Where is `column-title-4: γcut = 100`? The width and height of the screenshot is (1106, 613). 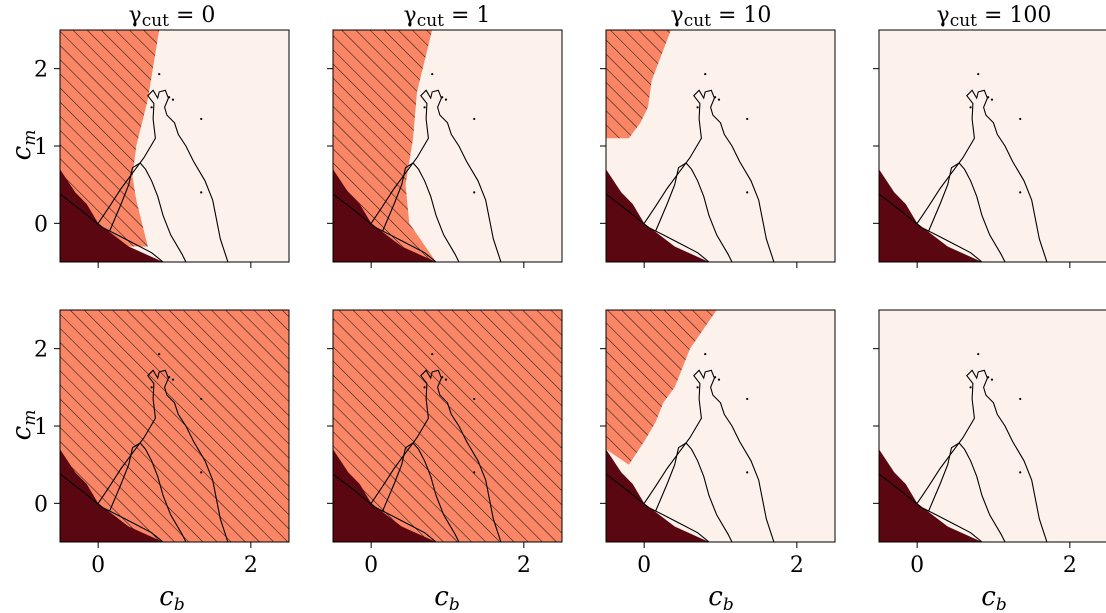 column-title-4: γcut = 100 is located at coordinates (994, 17).